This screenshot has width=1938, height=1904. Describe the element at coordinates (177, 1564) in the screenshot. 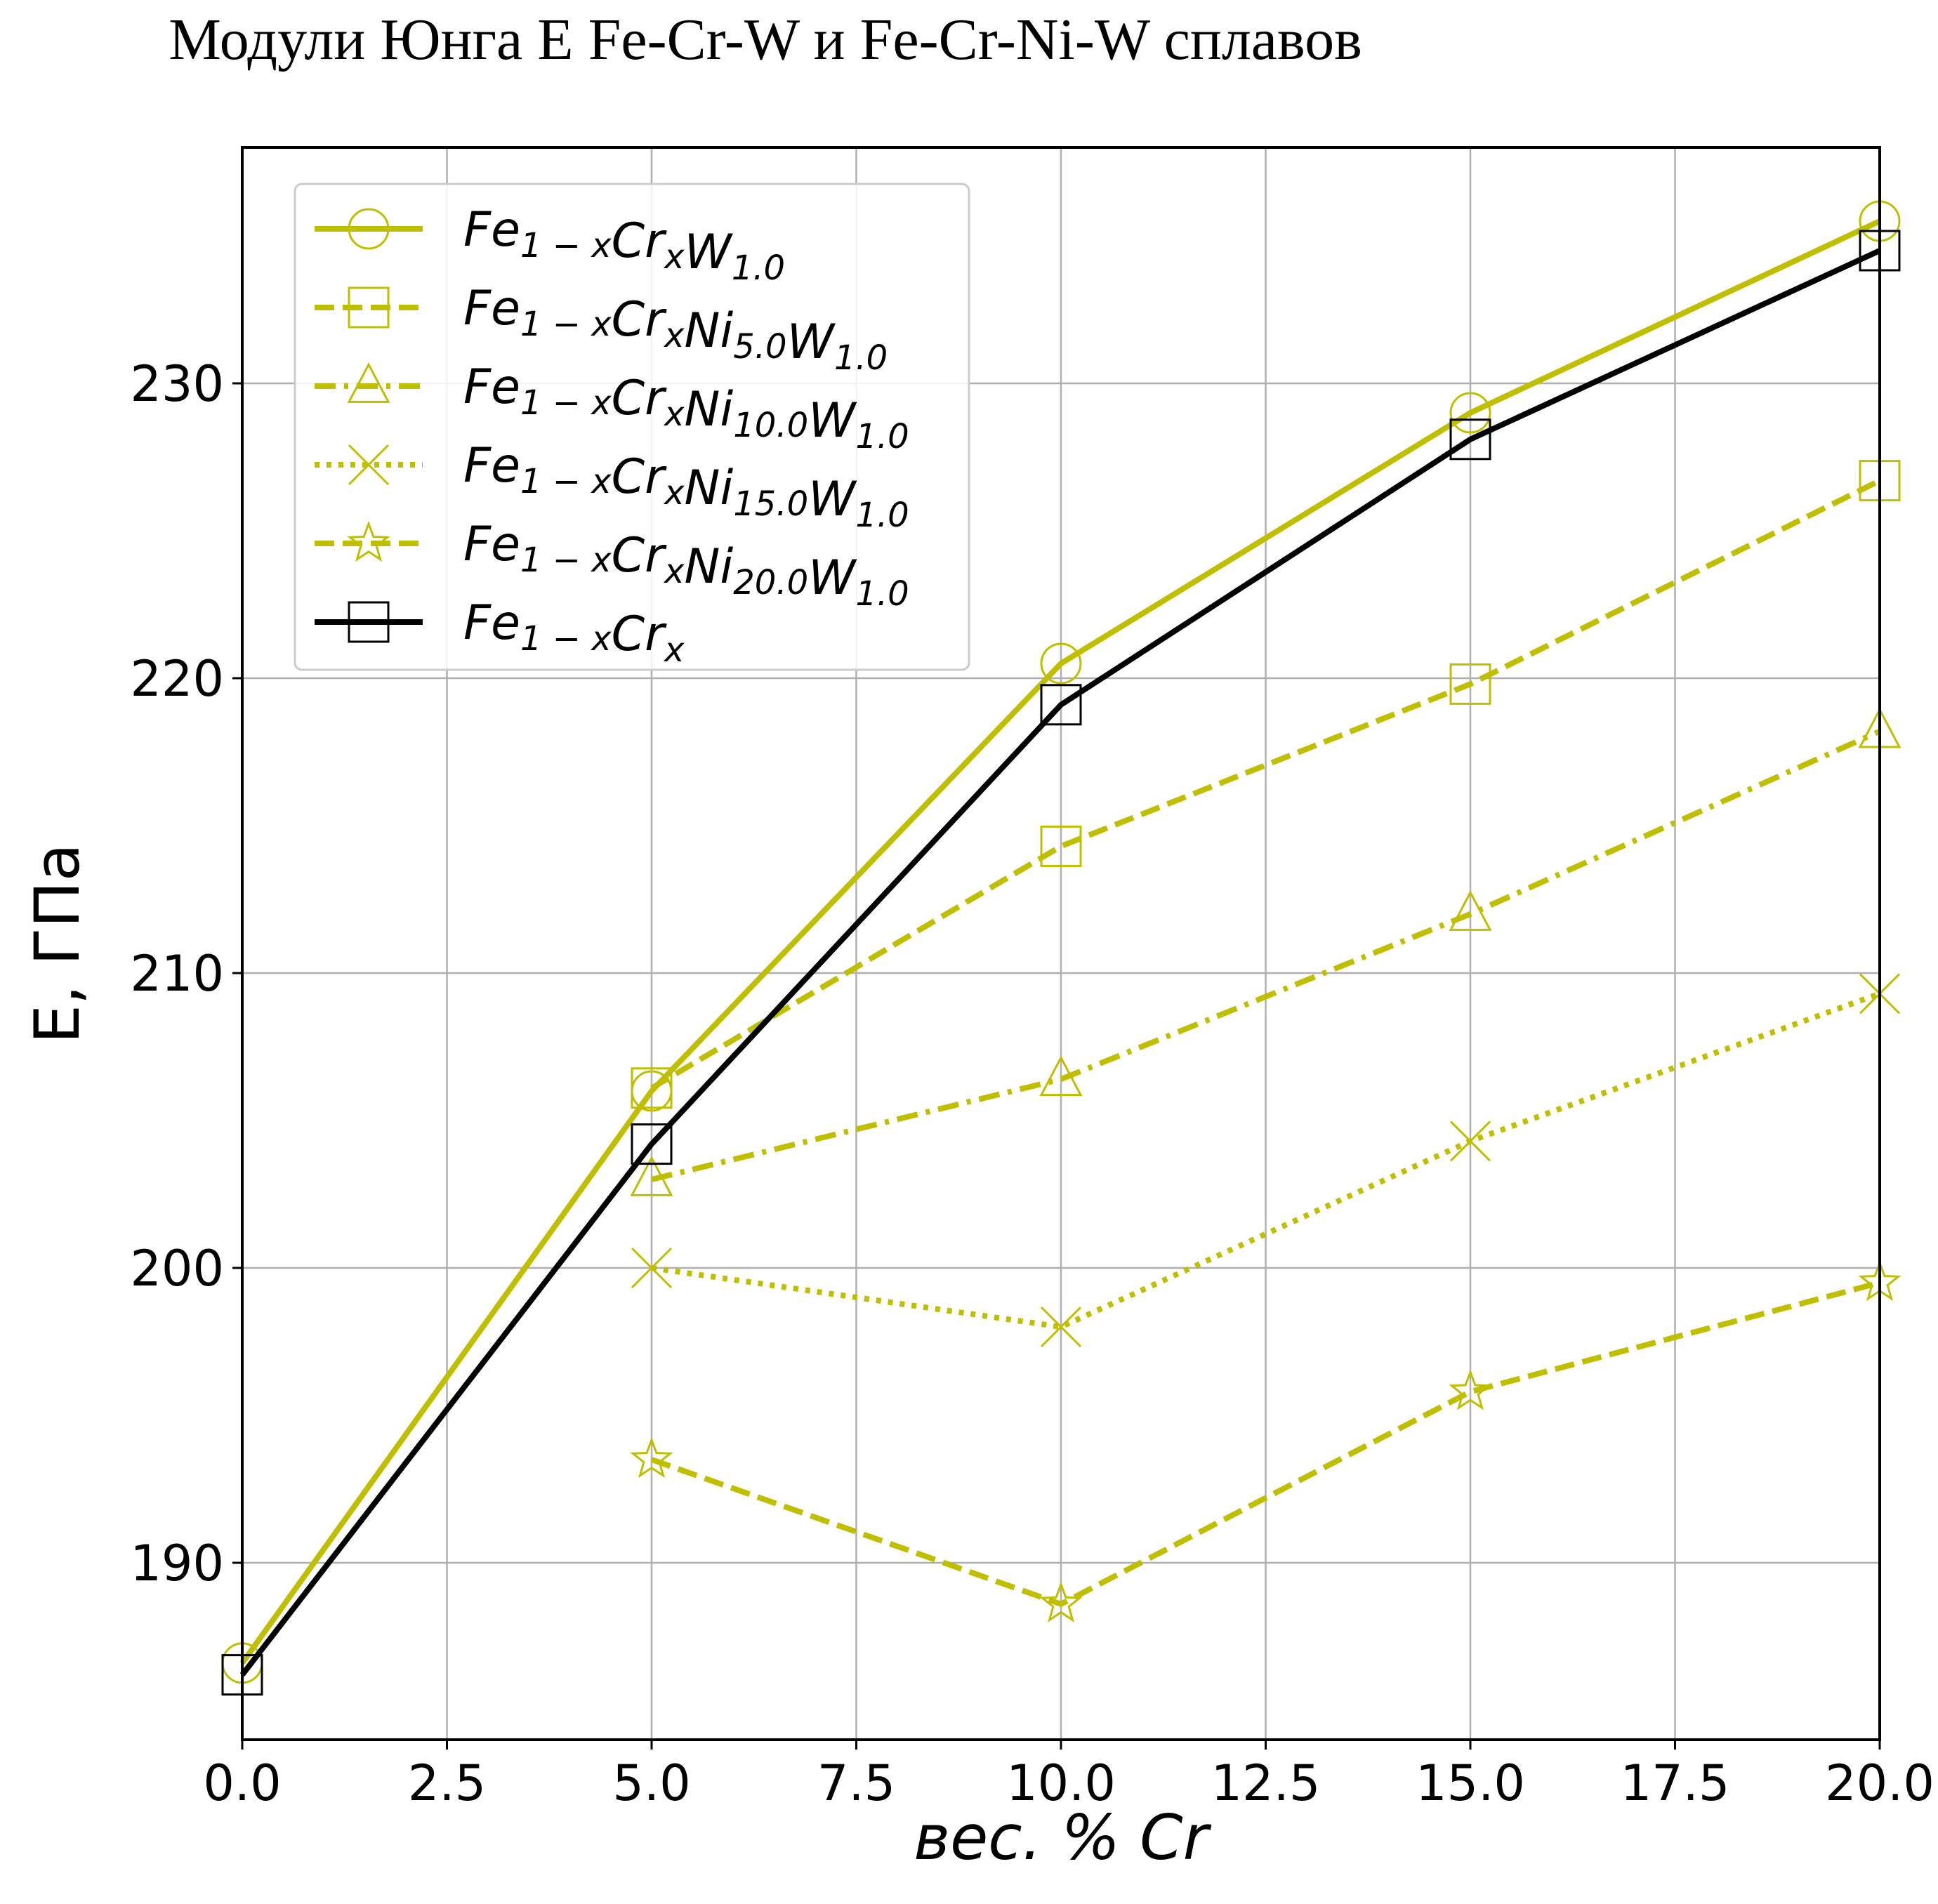

I see `y-tick-label: 190` at that location.